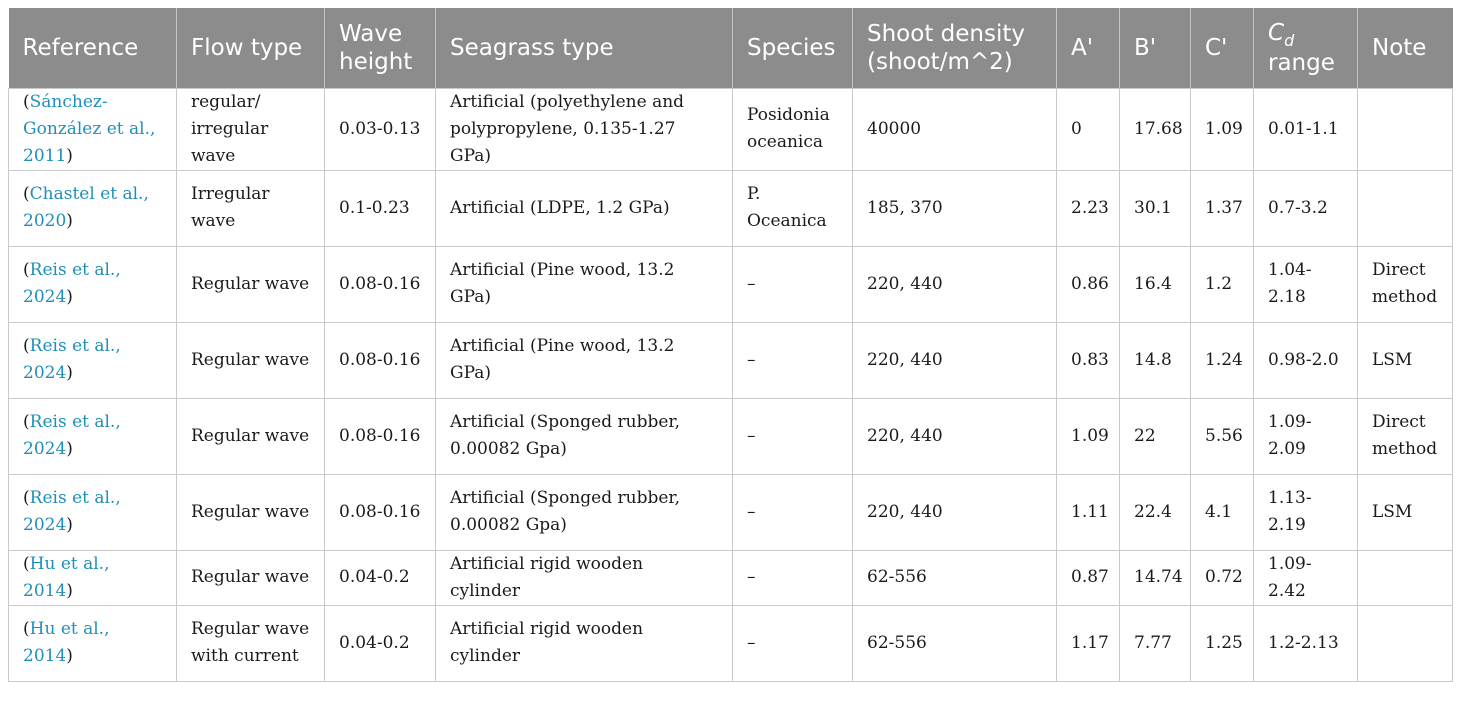  What do you see at coordinates (1155, 512) in the screenshot?
I see `cell-b: 22.4` at bounding box center [1155, 512].